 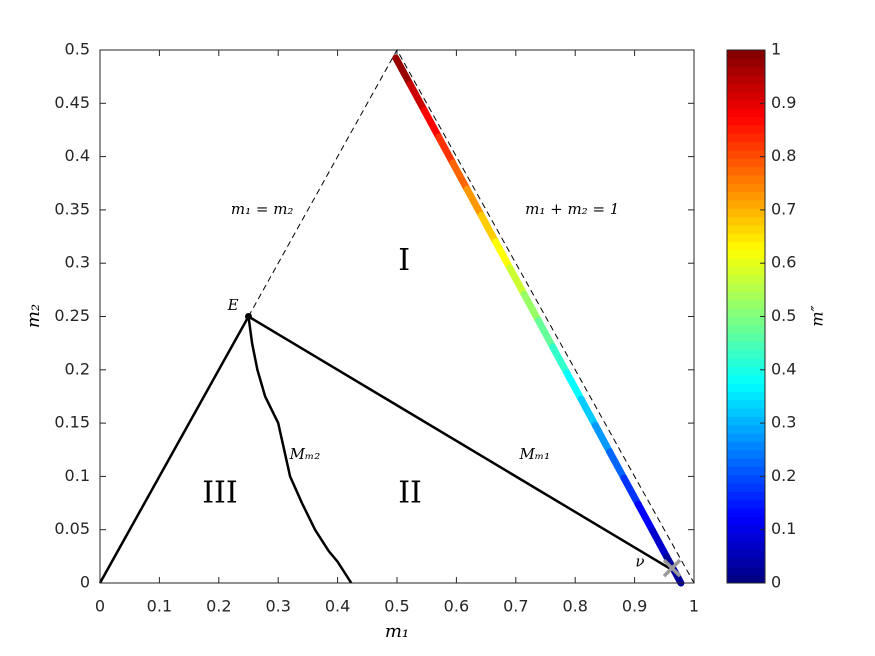 What do you see at coordinates (77, 262) in the screenshot?
I see `y-tick-label: 0.3` at bounding box center [77, 262].